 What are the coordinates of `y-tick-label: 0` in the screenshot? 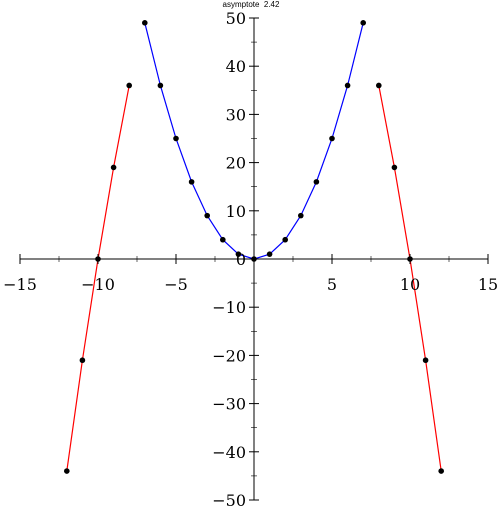 It's located at (241, 259).